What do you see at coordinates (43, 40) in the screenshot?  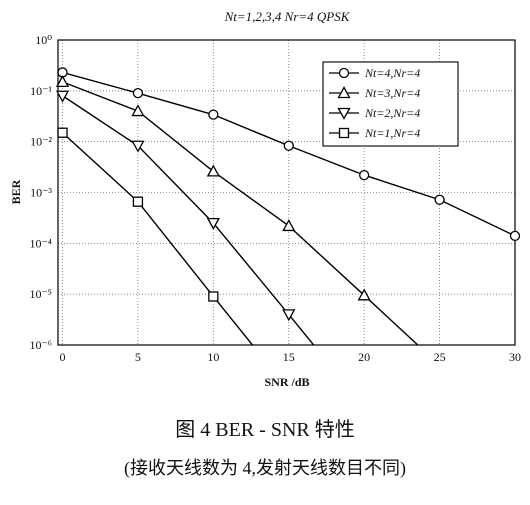 I see `y-tick-label: 10⁰` at bounding box center [43, 40].